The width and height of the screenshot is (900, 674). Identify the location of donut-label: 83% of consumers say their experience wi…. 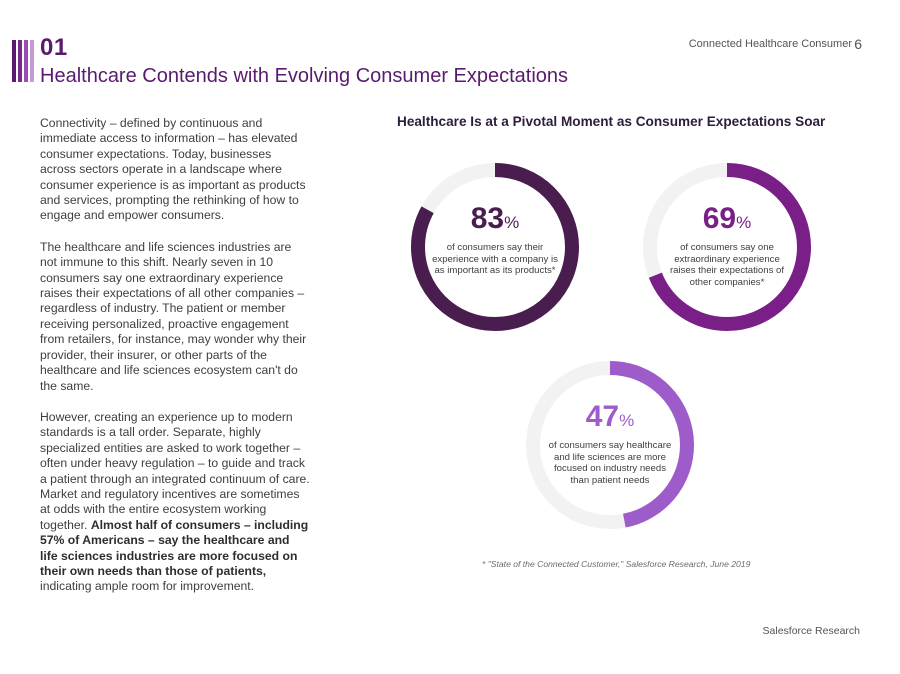
(495, 239).